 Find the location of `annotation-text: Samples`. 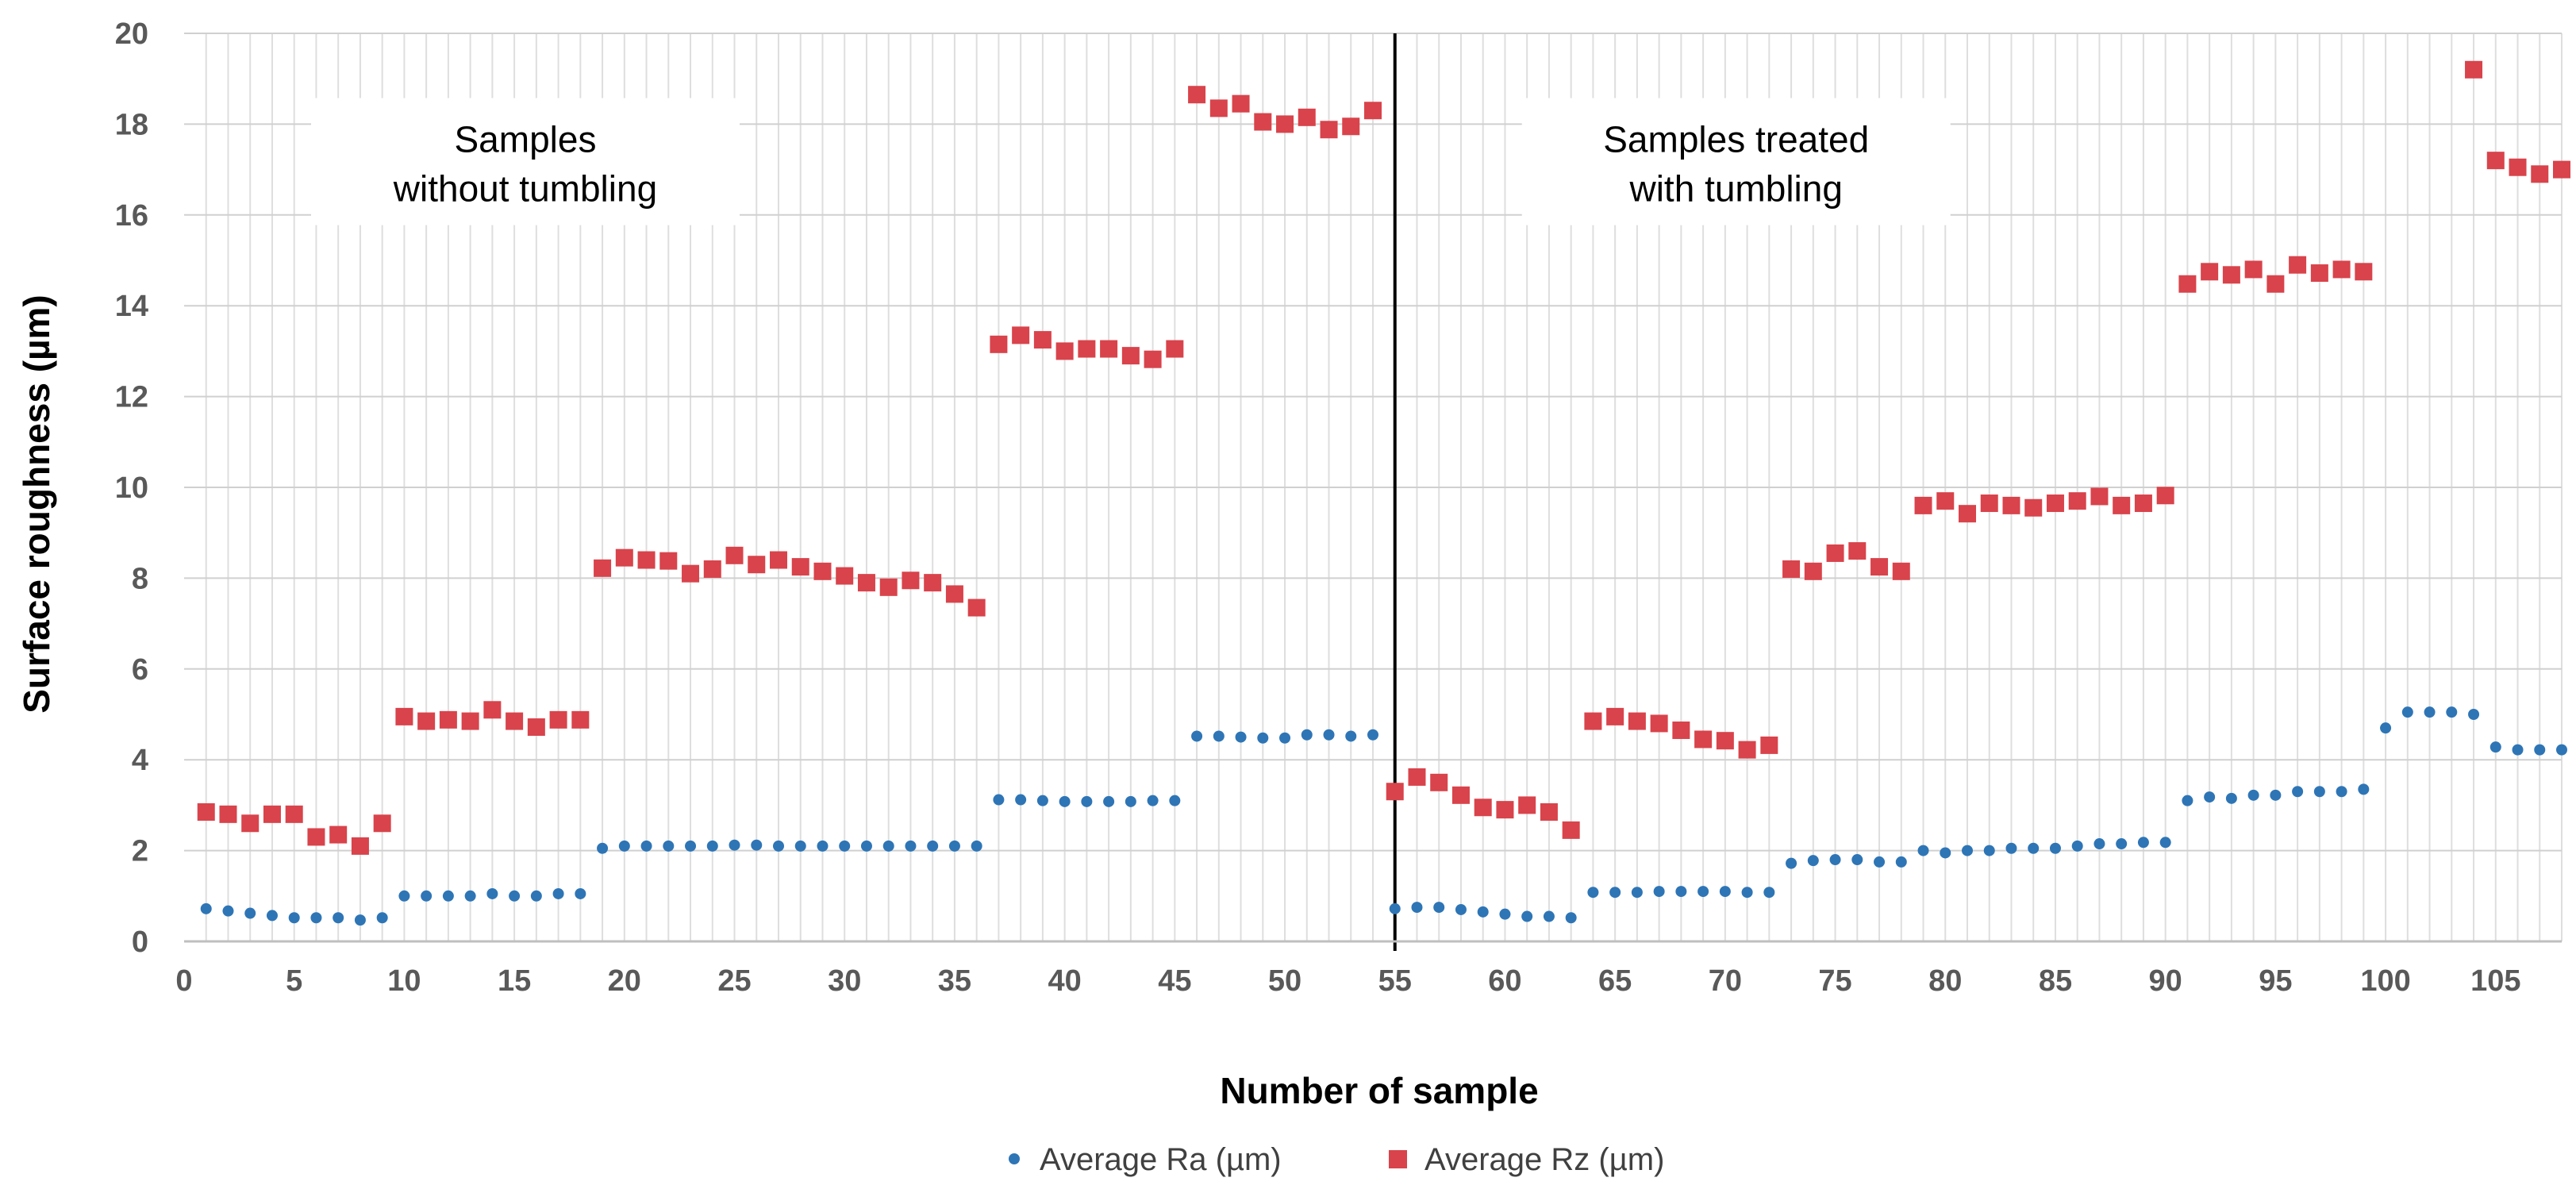

annotation-text: Samples is located at coordinates (525, 139).